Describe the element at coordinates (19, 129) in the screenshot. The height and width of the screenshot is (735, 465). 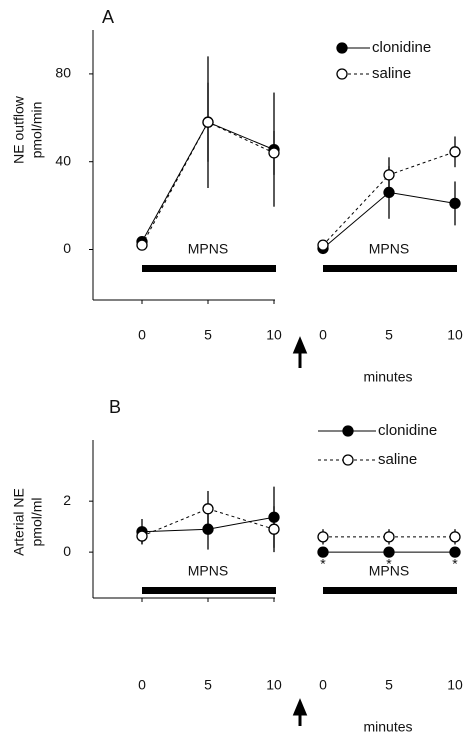
I see `y-axis-label: NE outflow` at that location.